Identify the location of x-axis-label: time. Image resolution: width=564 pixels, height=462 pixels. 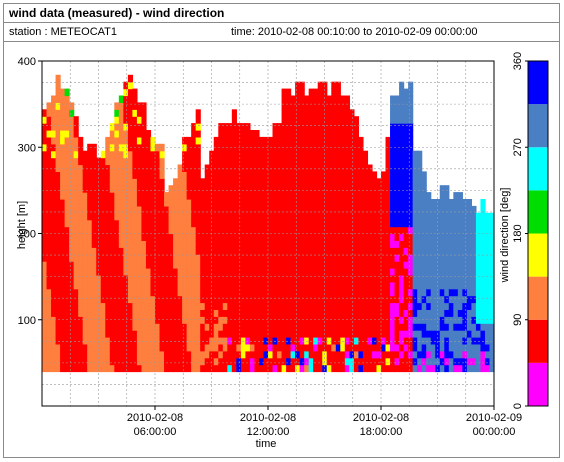
(266, 444).